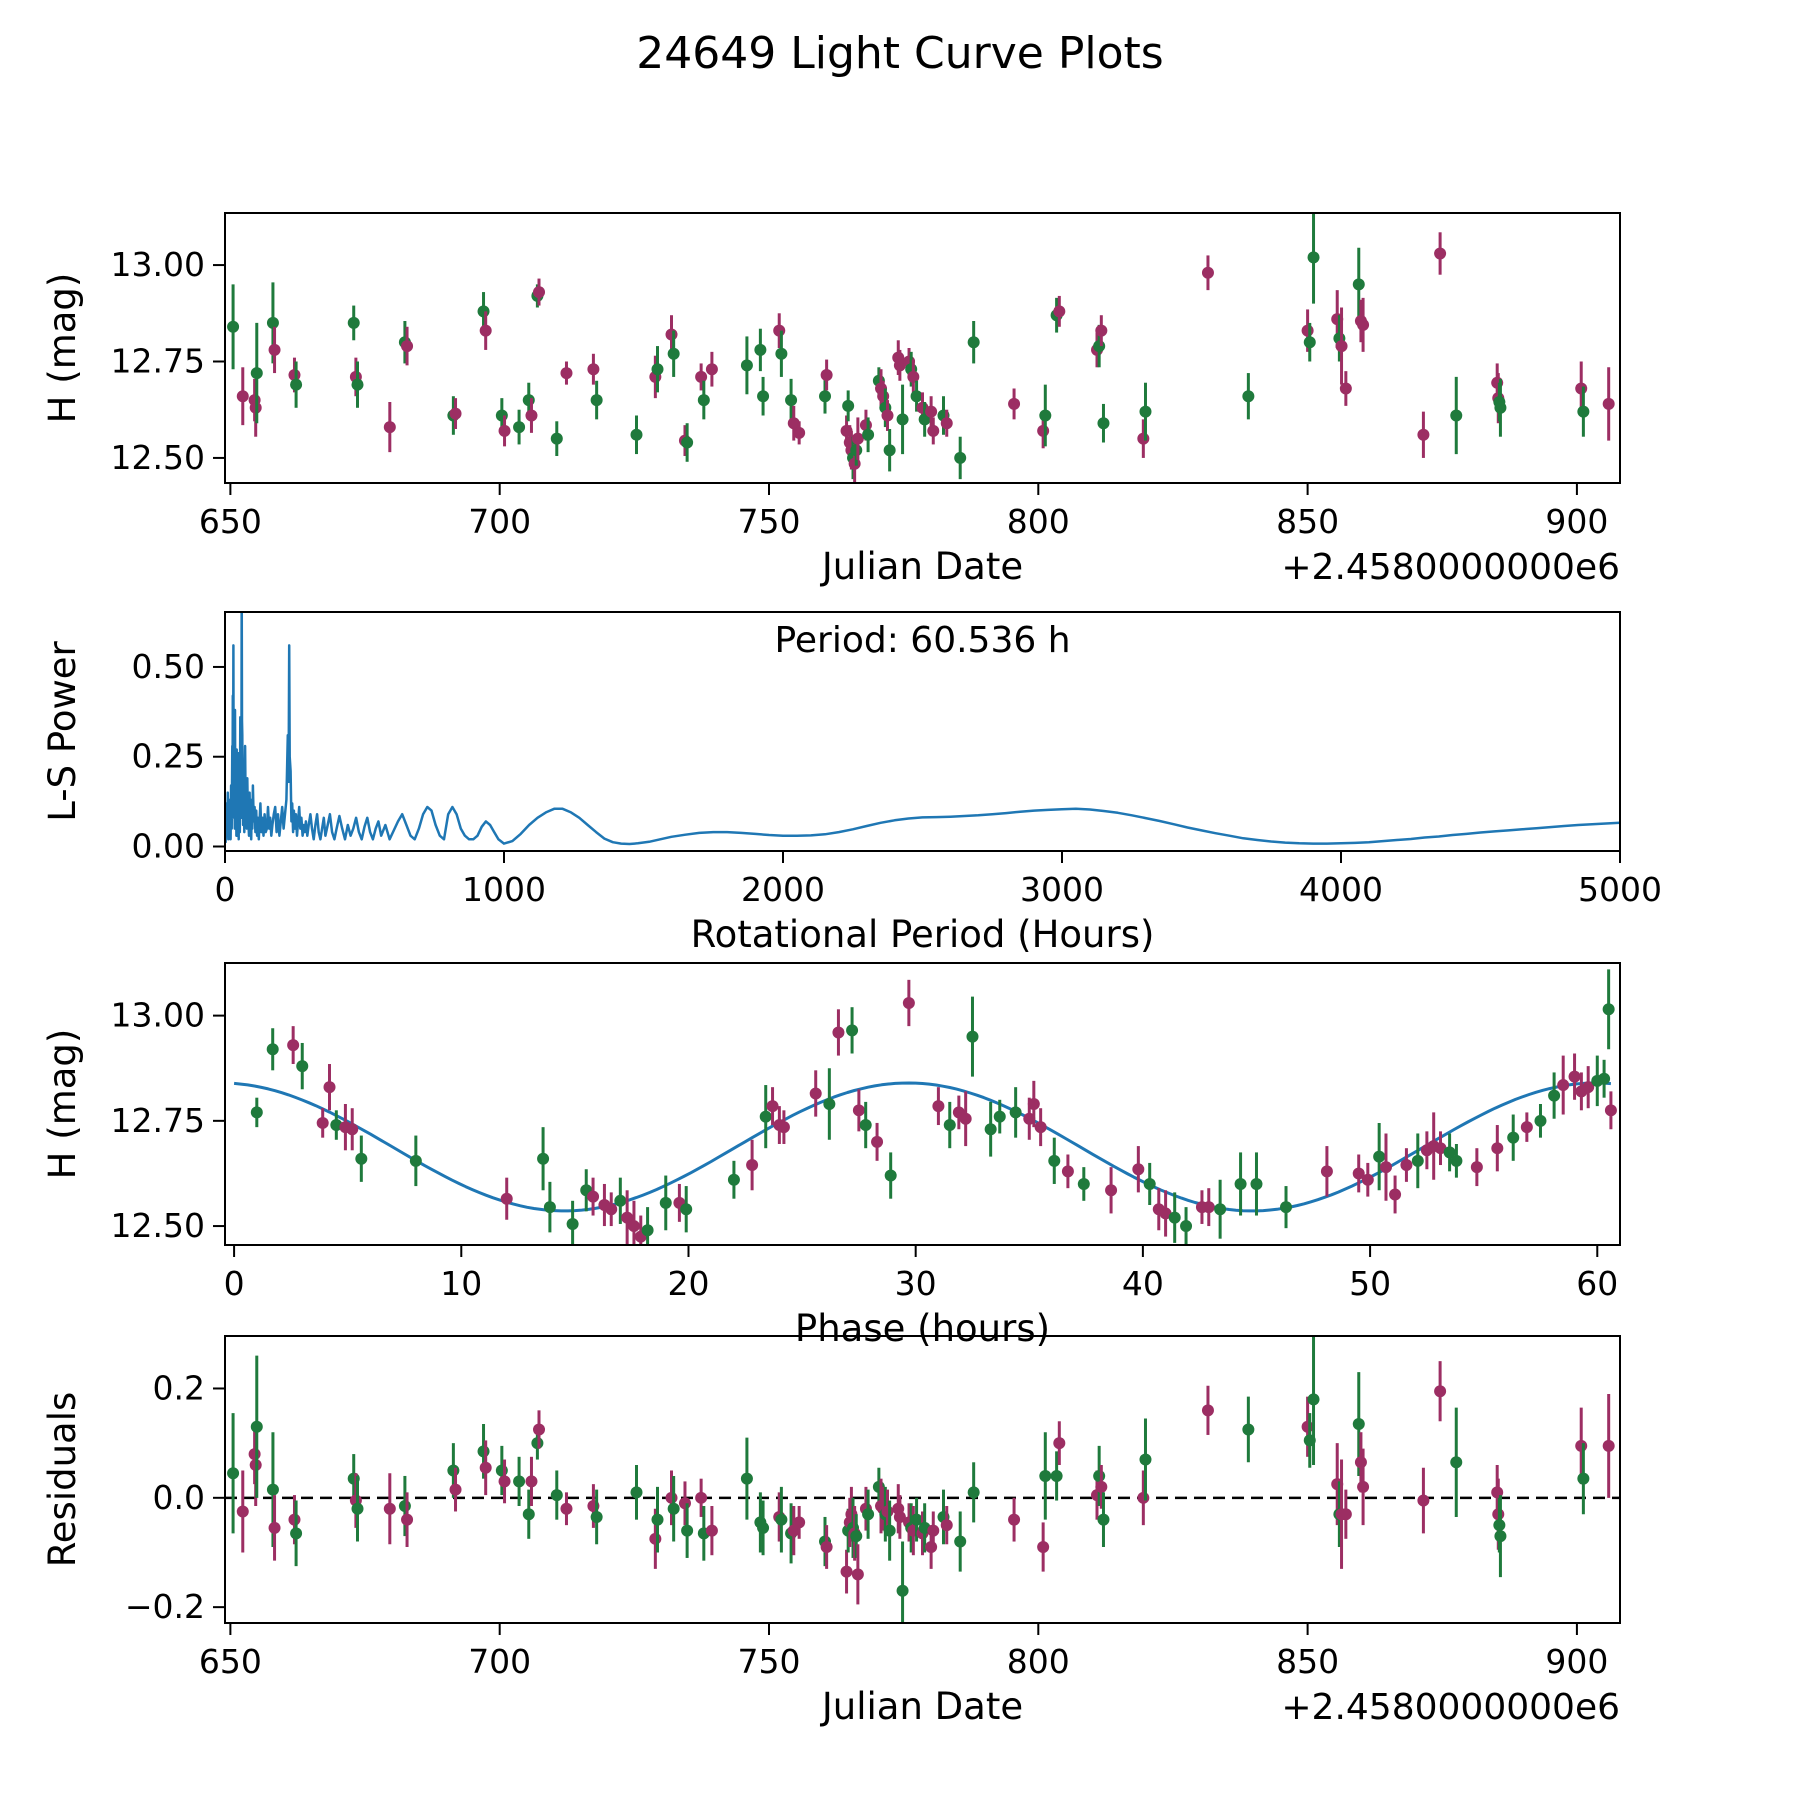 The height and width of the screenshot is (1800, 1800). Describe the element at coordinates (62, 348) in the screenshot. I see `lightcurve-ylabel: H (mag)` at that location.